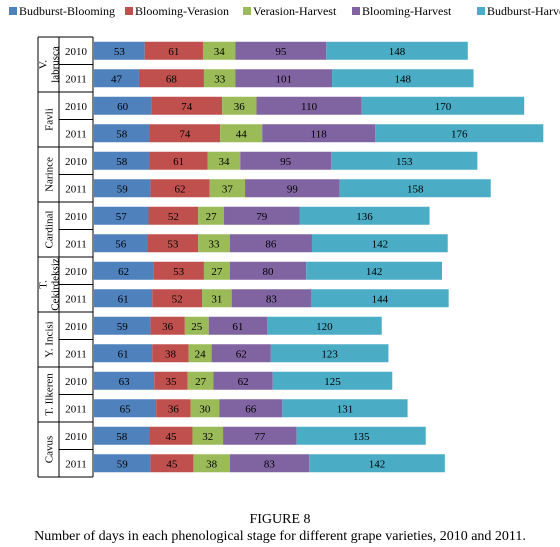 The image size is (560, 547). Describe the element at coordinates (50, 450) in the screenshot. I see `variety-label: Cavus` at that location.